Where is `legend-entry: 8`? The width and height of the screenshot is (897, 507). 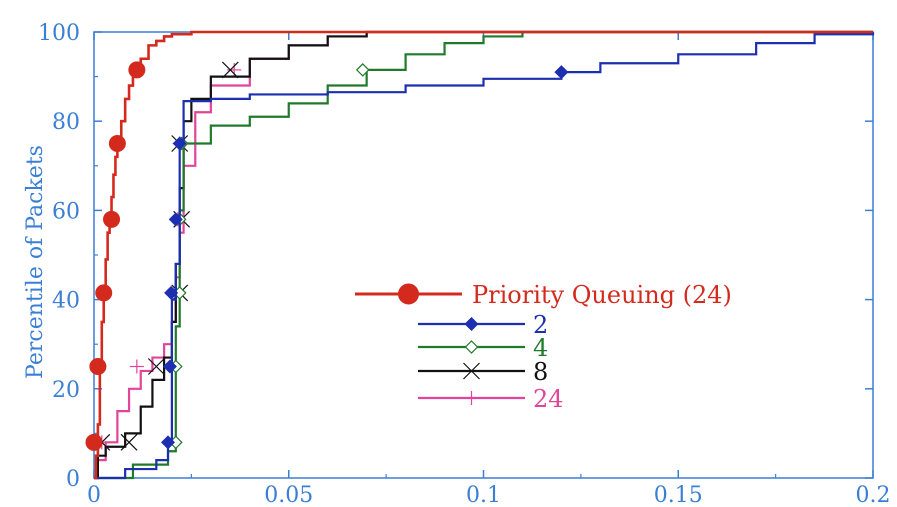 legend-entry: 8 is located at coordinates (483, 372).